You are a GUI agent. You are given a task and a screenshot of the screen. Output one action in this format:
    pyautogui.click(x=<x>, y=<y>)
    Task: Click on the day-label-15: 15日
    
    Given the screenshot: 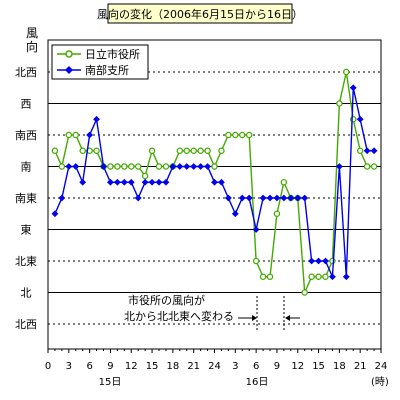 What is the action you would take?
    pyautogui.click(x=110, y=382)
    